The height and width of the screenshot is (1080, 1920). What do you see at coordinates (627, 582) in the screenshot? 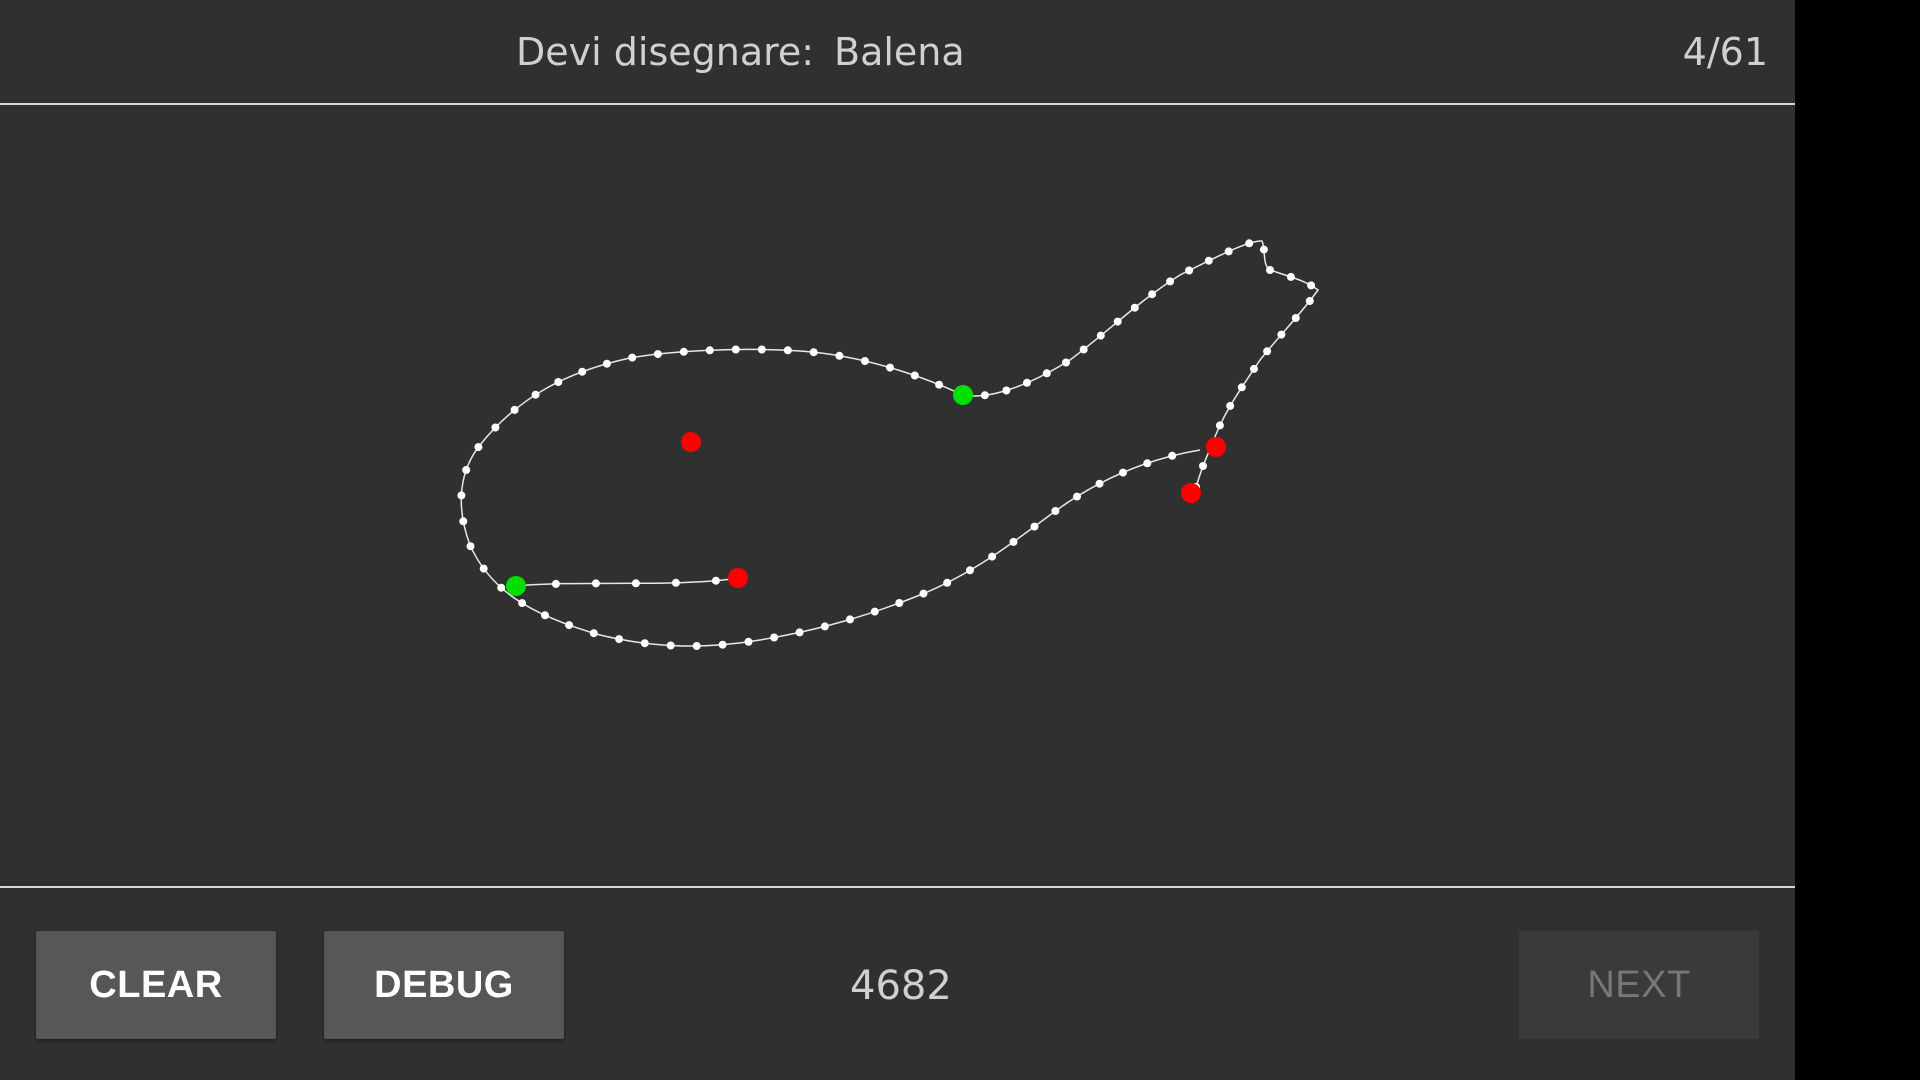
I see `stroke-mouth` at bounding box center [627, 582].